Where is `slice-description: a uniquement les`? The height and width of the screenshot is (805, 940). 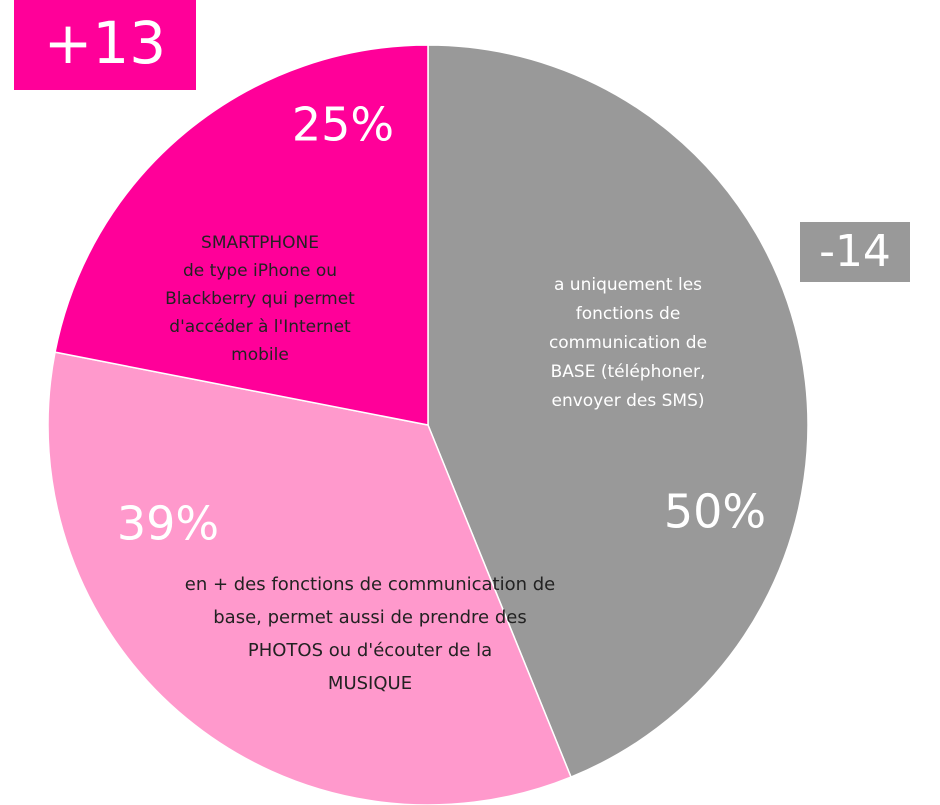
slice-description: a uniquement les is located at coordinates (628, 285).